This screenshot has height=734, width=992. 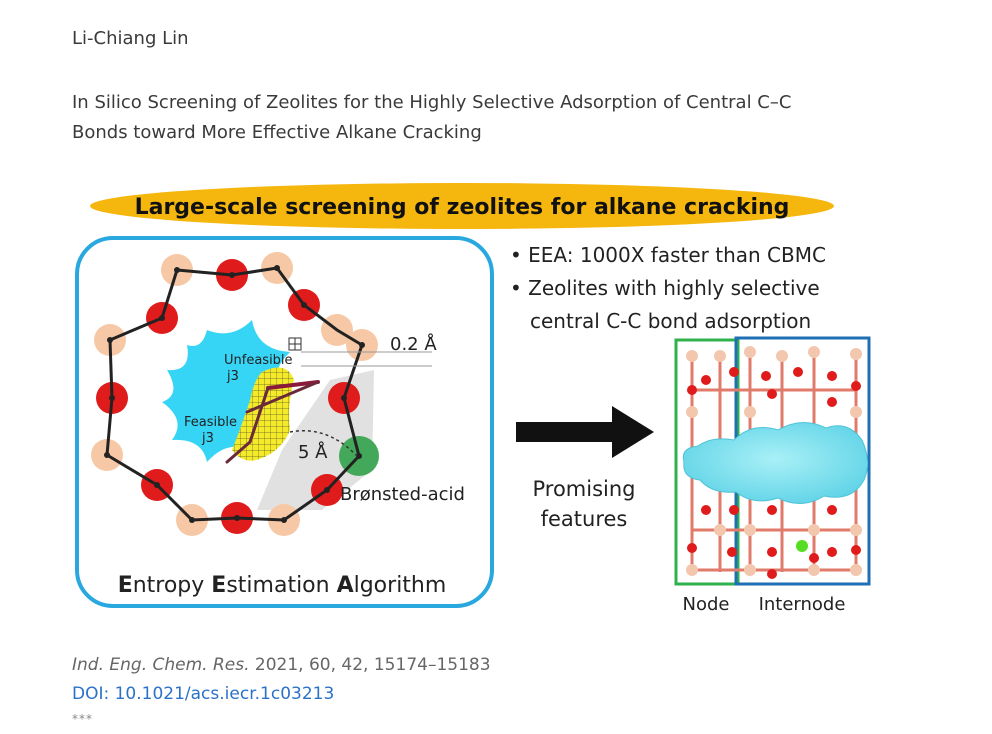 I want to click on dist-small-label: 0.2 Å, so click(x=413, y=344).